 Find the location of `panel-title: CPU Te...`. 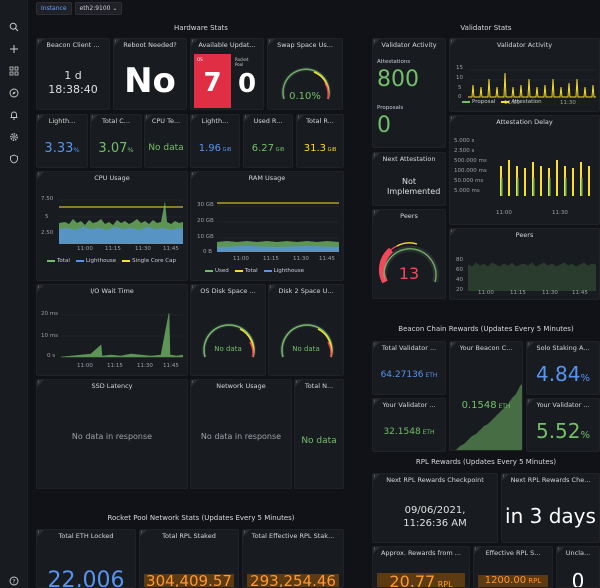

panel-title: CPU Te... is located at coordinates (166, 121).